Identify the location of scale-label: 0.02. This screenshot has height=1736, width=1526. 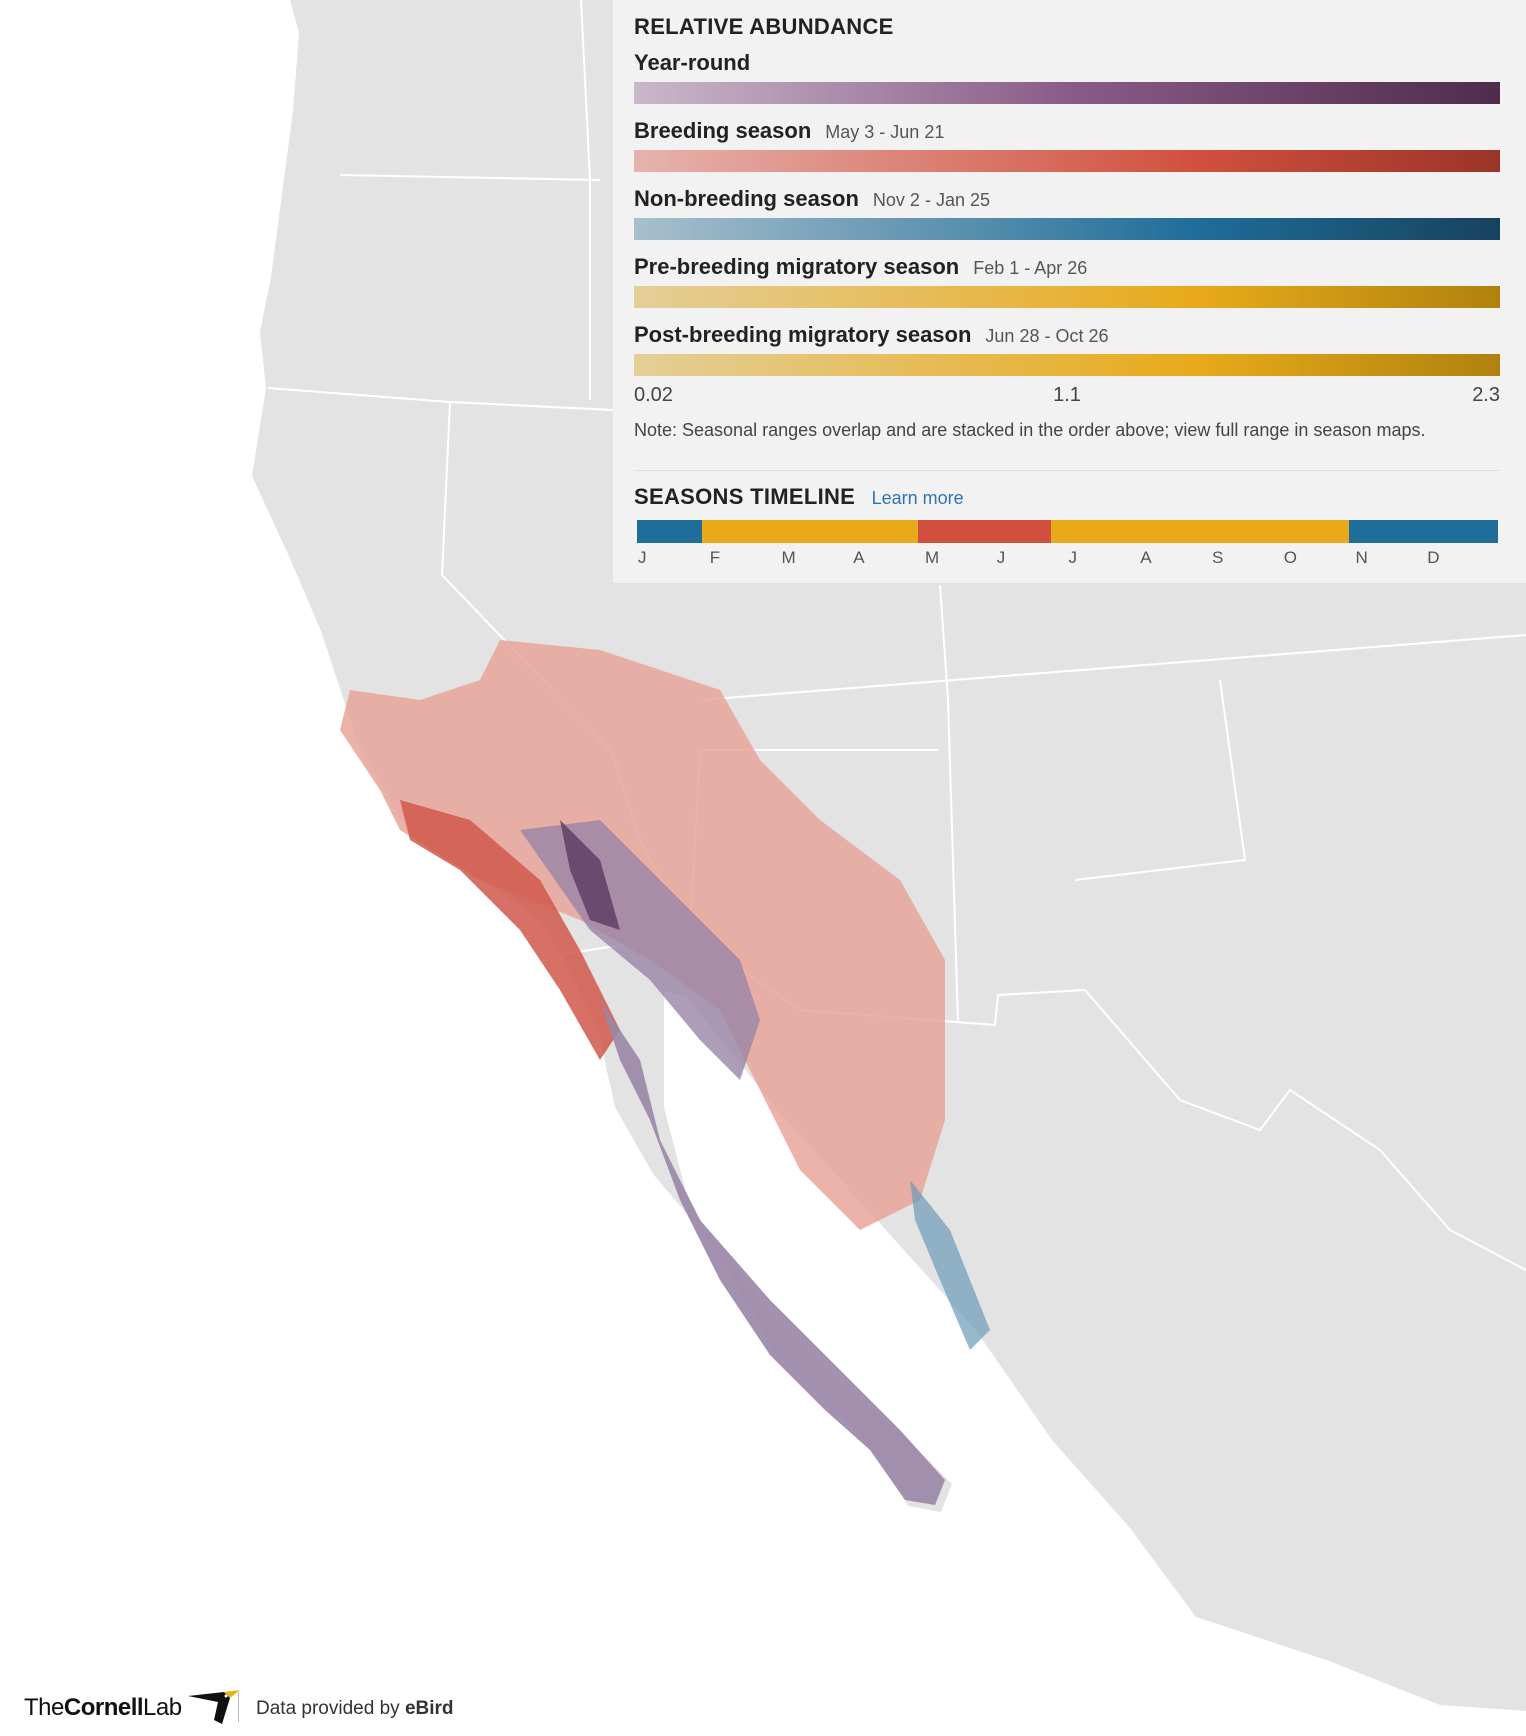
(653, 395).